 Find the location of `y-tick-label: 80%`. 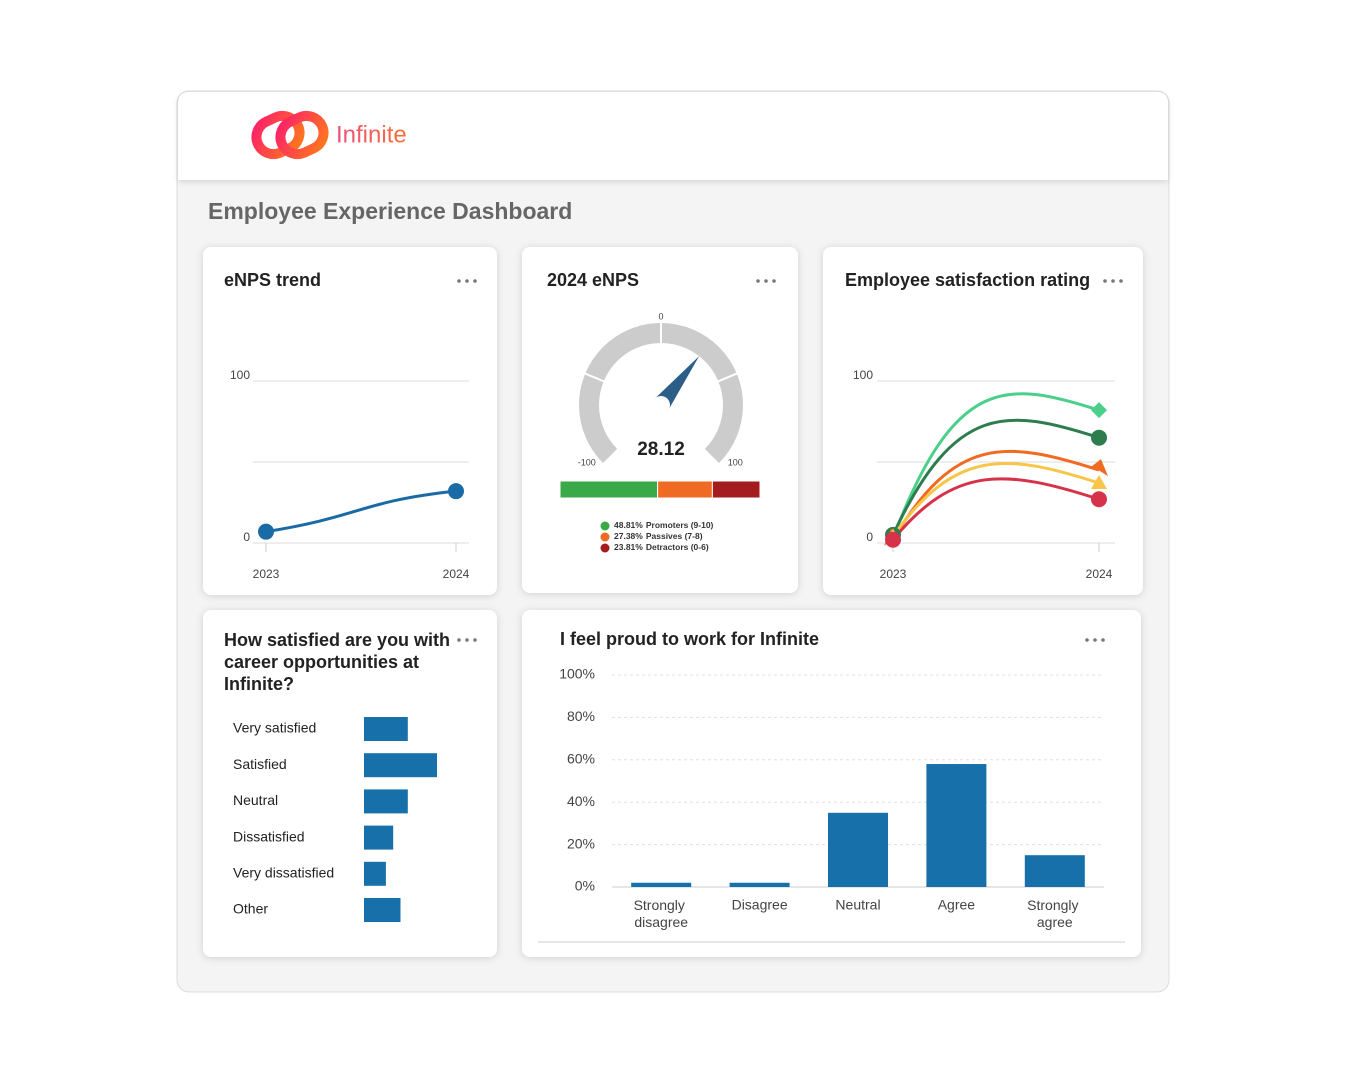

y-tick-label: 80% is located at coordinates (581, 716).